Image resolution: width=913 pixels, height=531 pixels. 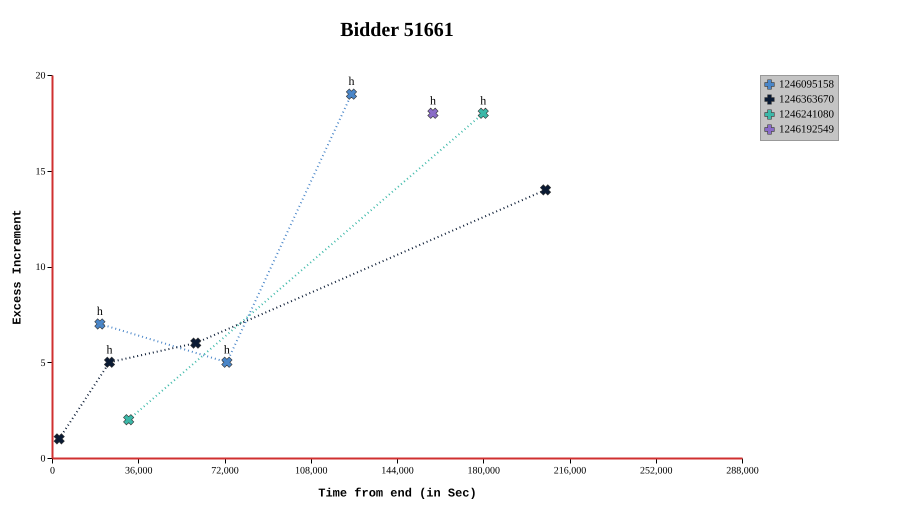 What do you see at coordinates (742, 471) in the screenshot?
I see `x-tick-label: 288,000` at bounding box center [742, 471].